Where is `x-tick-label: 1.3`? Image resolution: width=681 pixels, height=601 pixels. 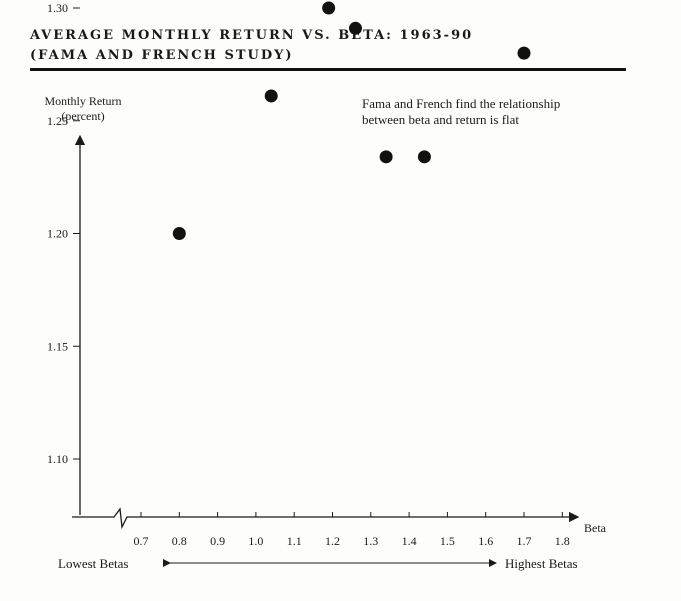 x-tick-label: 1.3 is located at coordinates (370, 541).